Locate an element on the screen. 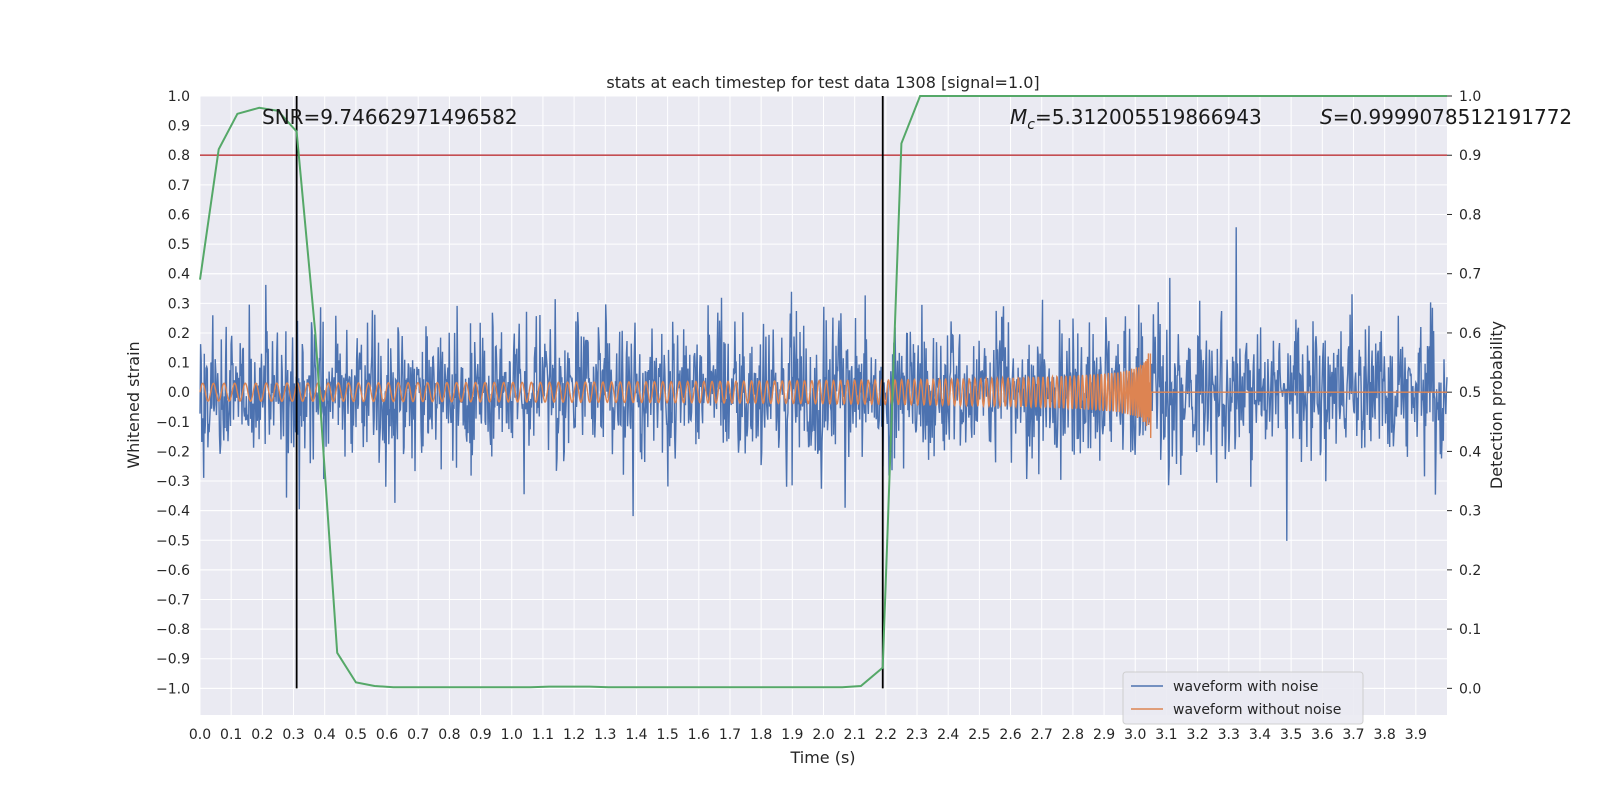 The height and width of the screenshot is (800, 1600). x-tick-label: 2.2 is located at coordinates (886, 735).